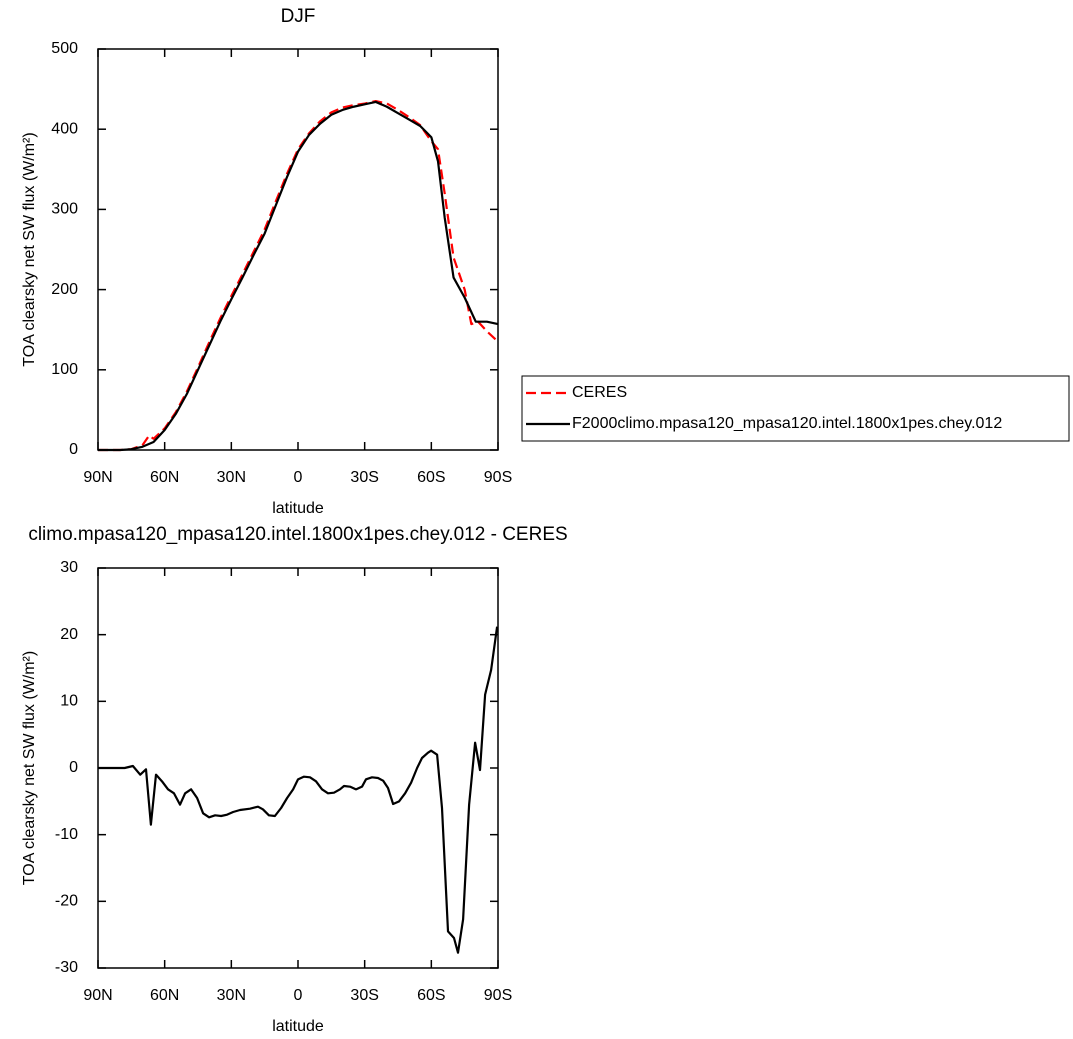 This screenshot has width=1073, height=1039. Describe the element at coordinates (795, 408) in the screenshot. I see `legend-box` at that location.